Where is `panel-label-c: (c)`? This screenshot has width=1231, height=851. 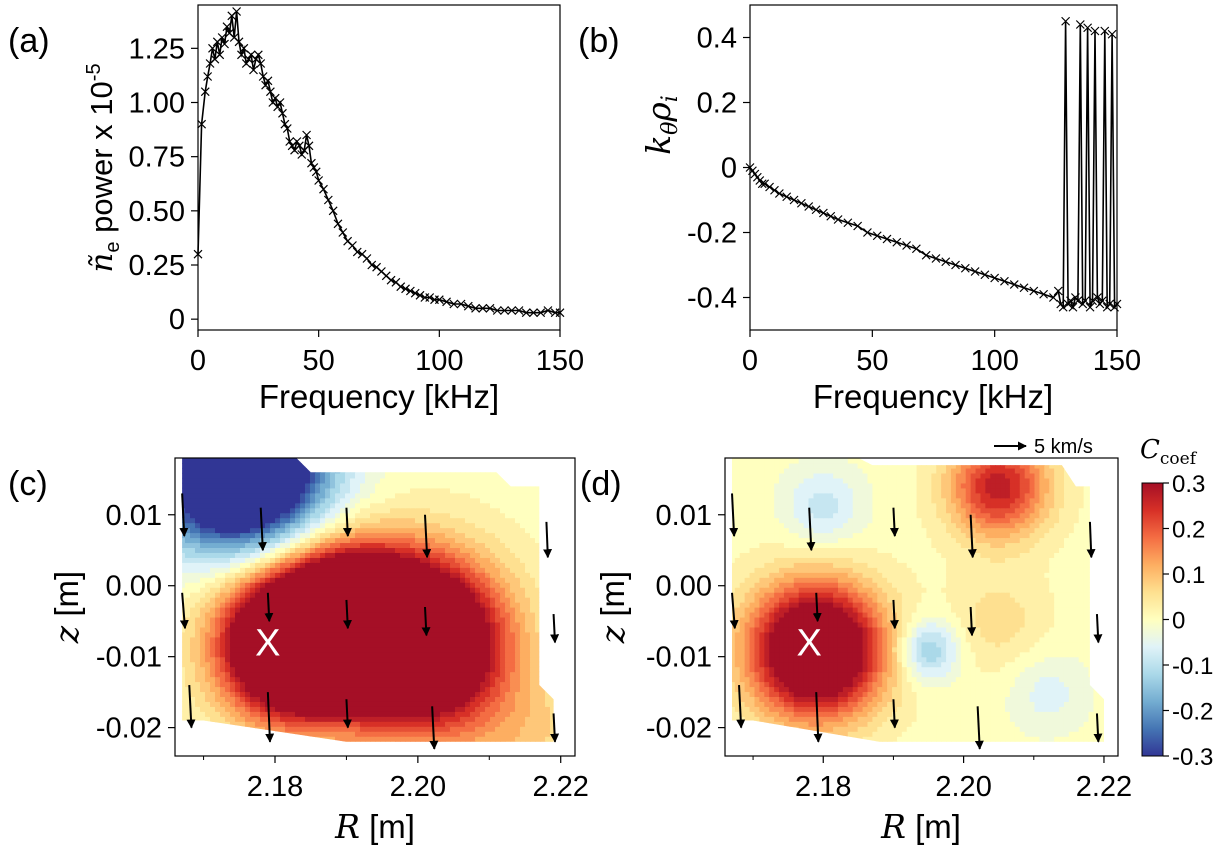
panel-label-c: (c) is located at coordinates (28, 484).